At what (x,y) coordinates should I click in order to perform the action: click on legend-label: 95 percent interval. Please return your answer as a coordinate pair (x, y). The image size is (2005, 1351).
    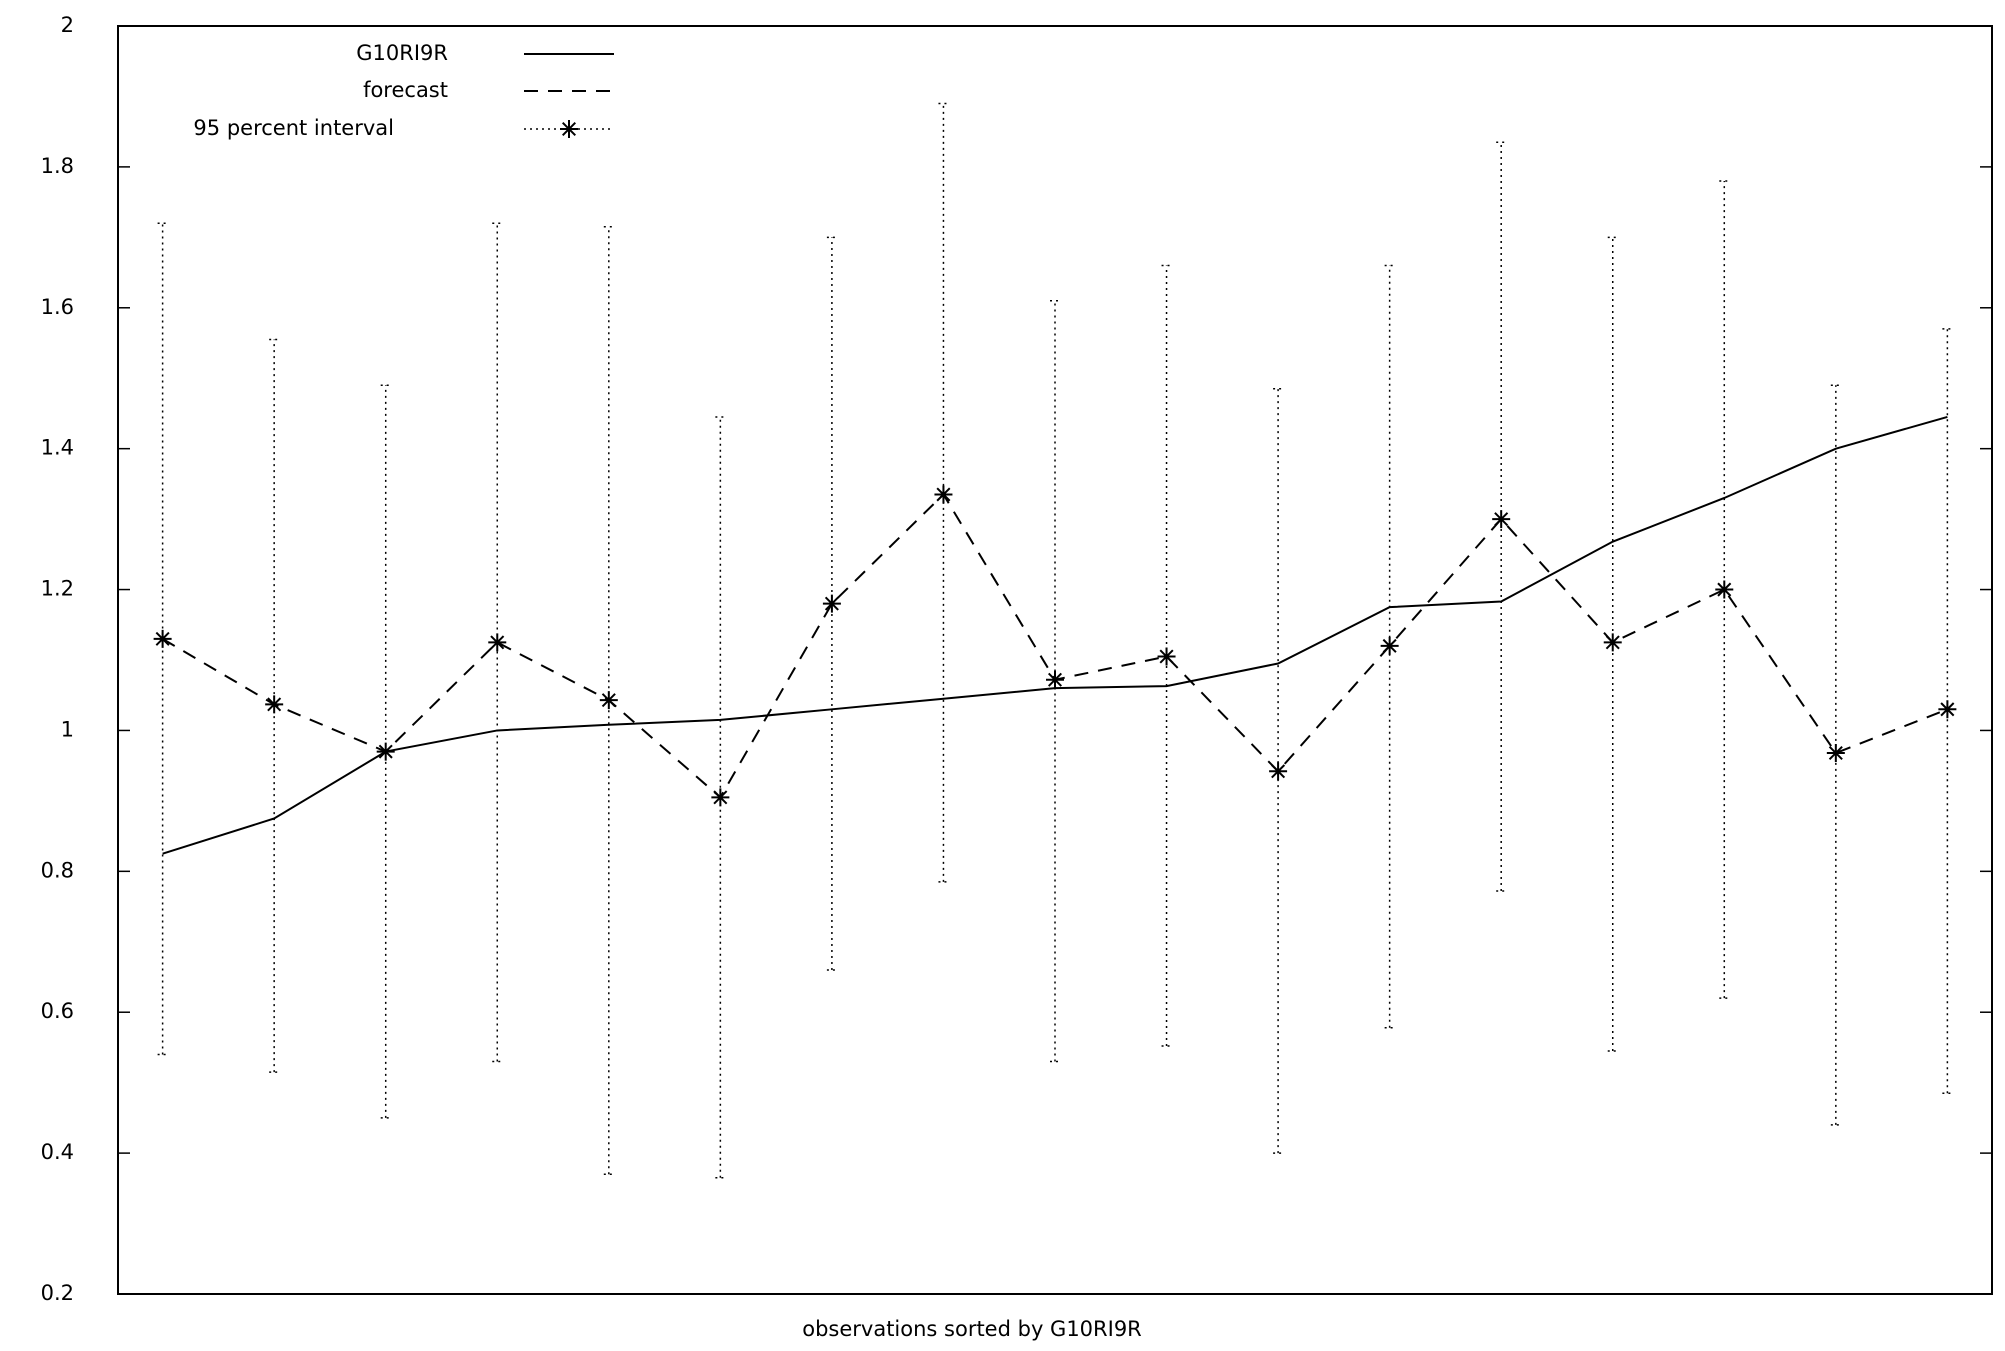
    Looking at the image, I should click on (293, 128).